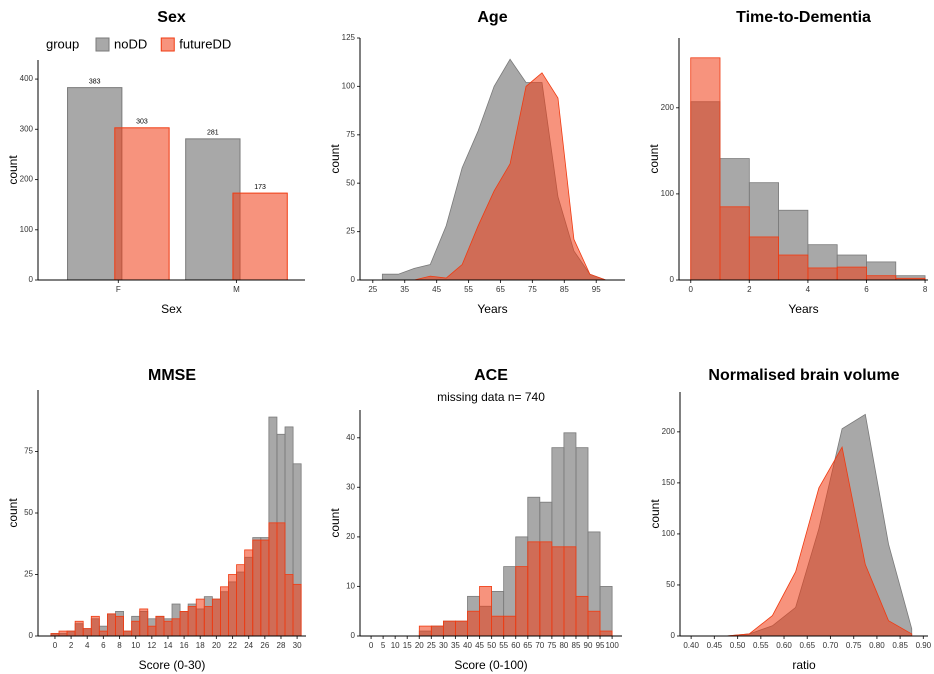  Describe the element at coordinates (184, 645) in the screenshot. I see `x-tick-label: 16` at that location.